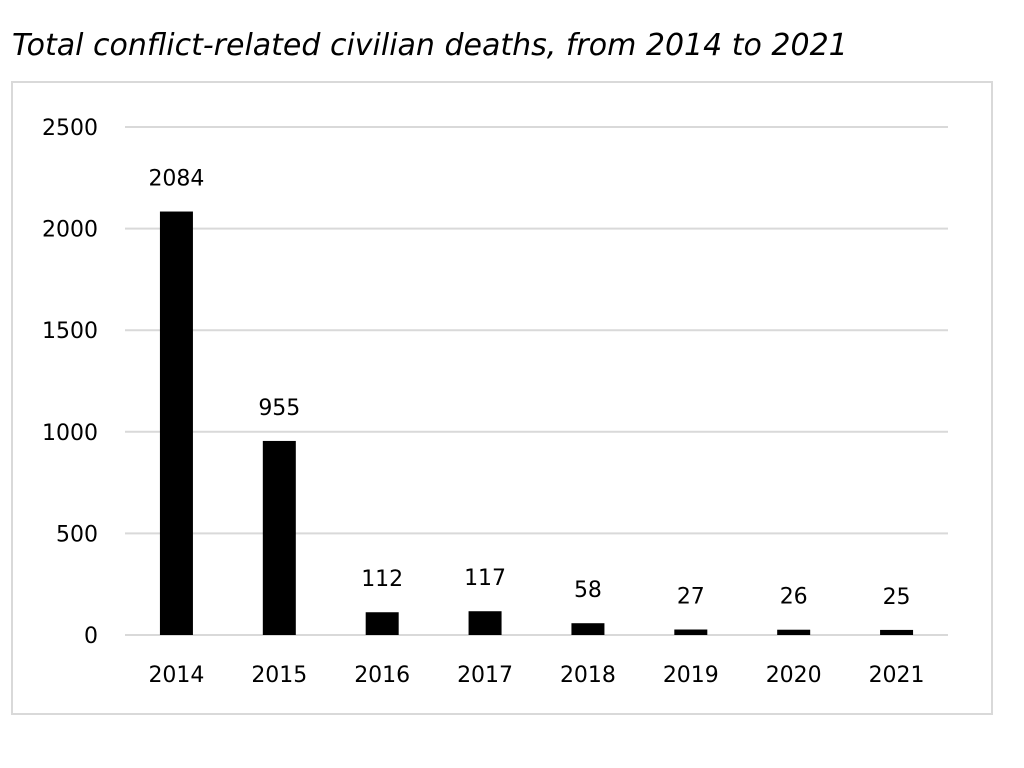 The image size is (1024, 768). What do you see at coordinates (70, 230) in the screenshot?
I see `y-tick-label: 2000` at bounding box center [70, 230].